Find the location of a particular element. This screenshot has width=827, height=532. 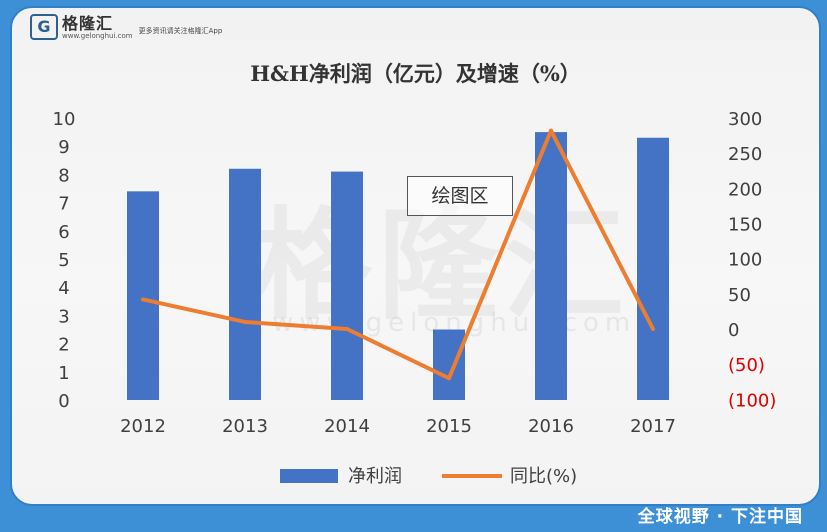

logo: G 格隆汇 www.gelonghui.com 更多资讯请关注格隆汇App is located at coordinates (126, 27).